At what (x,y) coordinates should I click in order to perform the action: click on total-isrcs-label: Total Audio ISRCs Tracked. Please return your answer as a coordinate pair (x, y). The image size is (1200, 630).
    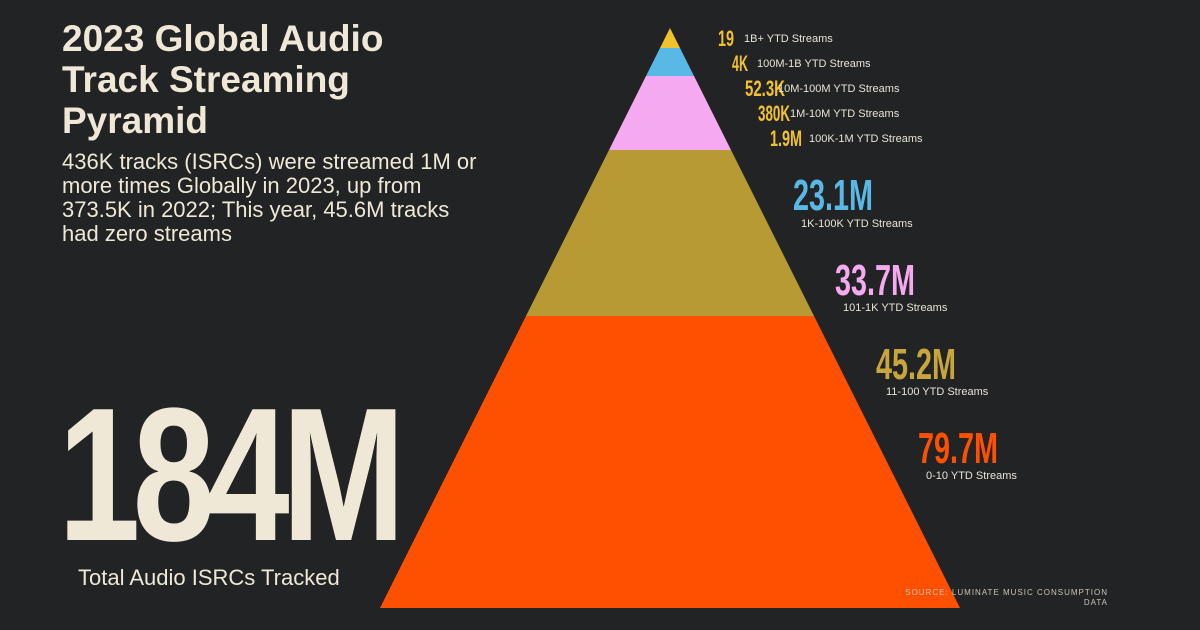
    Looking at the image, I should click on (209, 577).